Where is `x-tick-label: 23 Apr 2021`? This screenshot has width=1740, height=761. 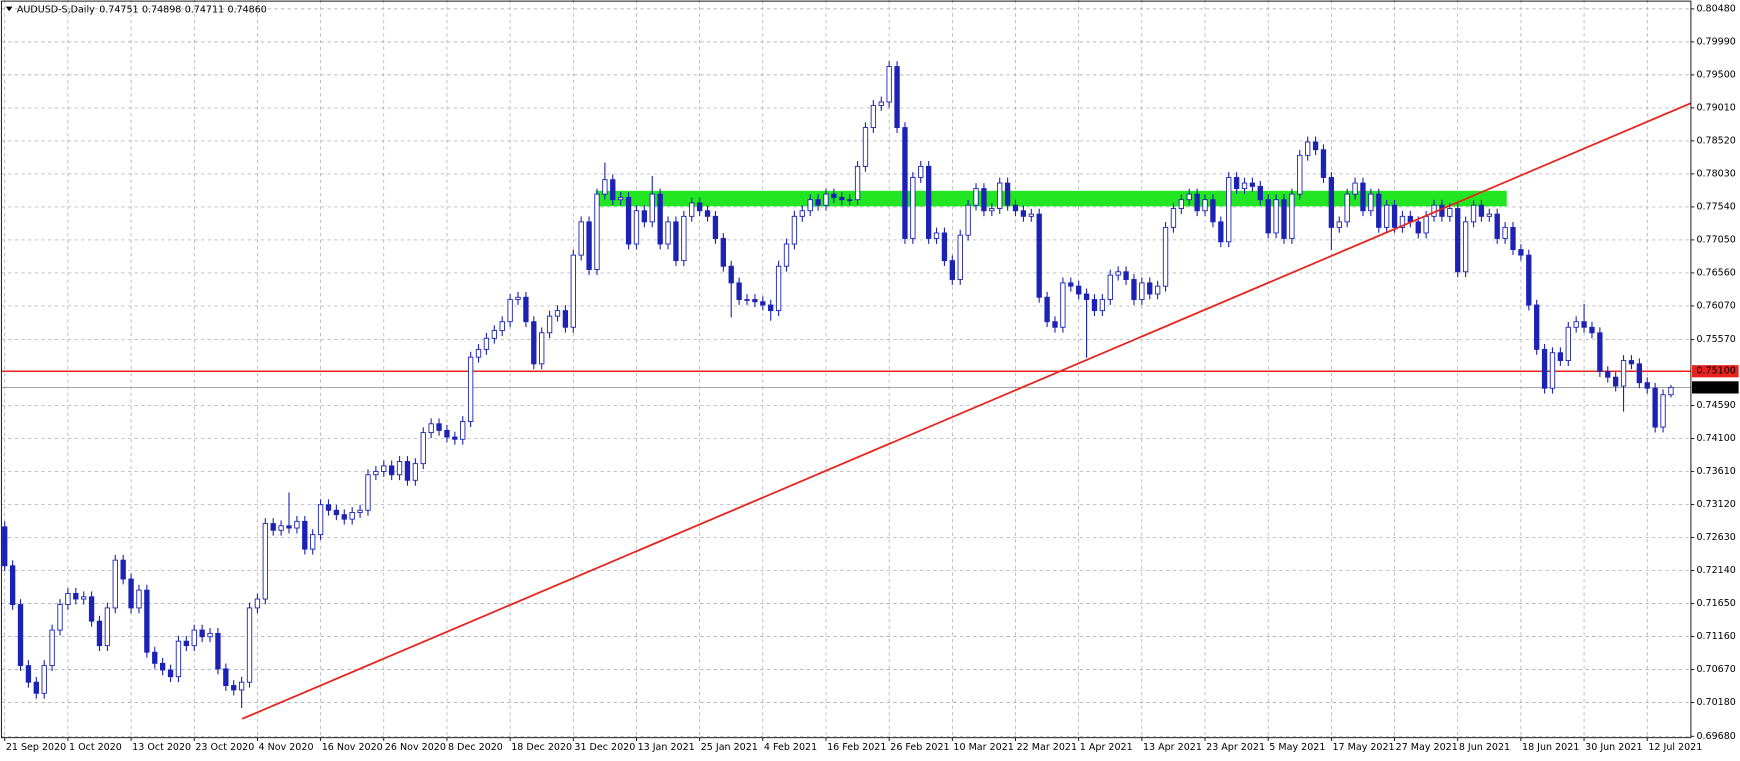 x-tick-label: 23 Apr 2021 is located at coordinates (1235, 747).